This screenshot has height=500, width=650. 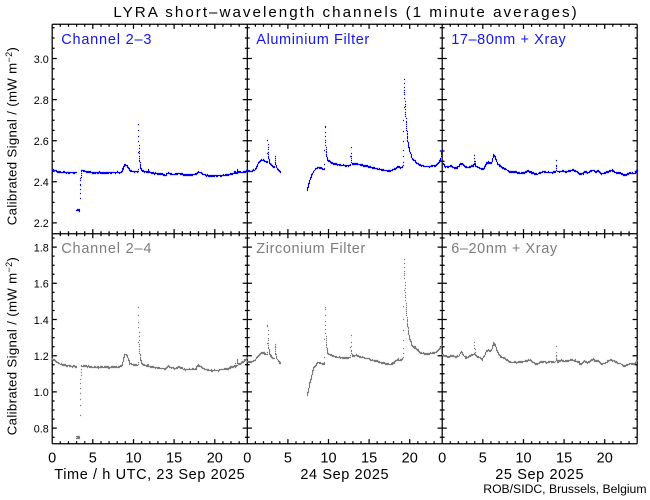 What do you see at coordinates (41, 321) in the screenshot?
I see `svg-text: 1.4` at bounding box center [41, 321].